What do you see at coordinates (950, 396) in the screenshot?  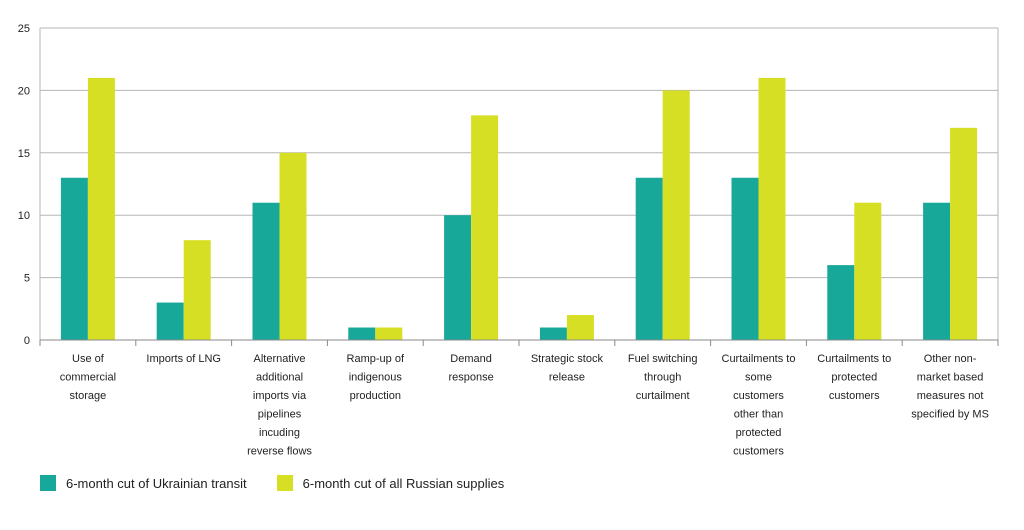 I see `category-label-line: measures not` at bounding box center [950, 396].